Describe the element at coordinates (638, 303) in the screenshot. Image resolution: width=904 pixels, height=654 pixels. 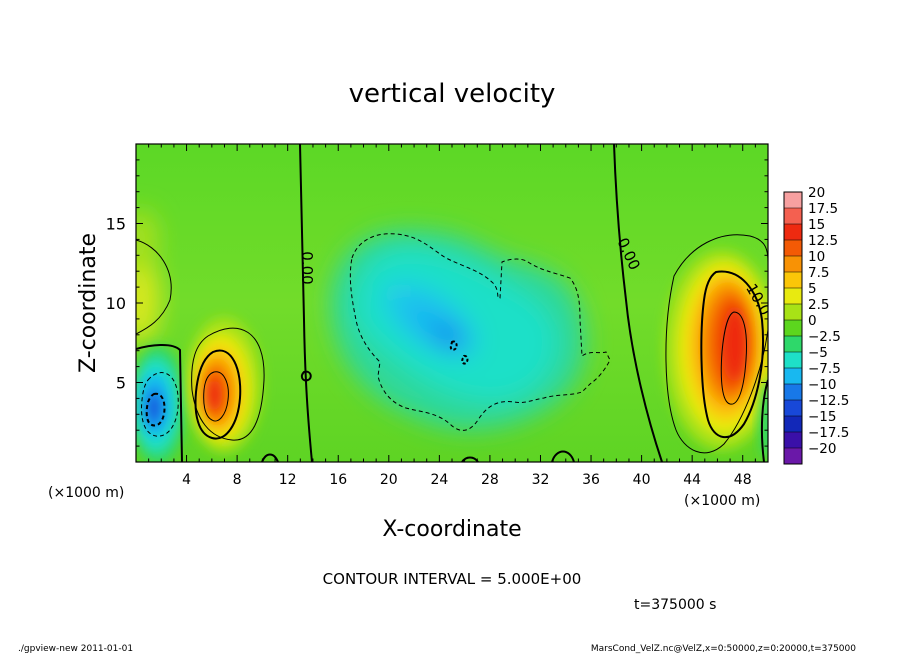
I see `zero-contour-center-right` at that location.